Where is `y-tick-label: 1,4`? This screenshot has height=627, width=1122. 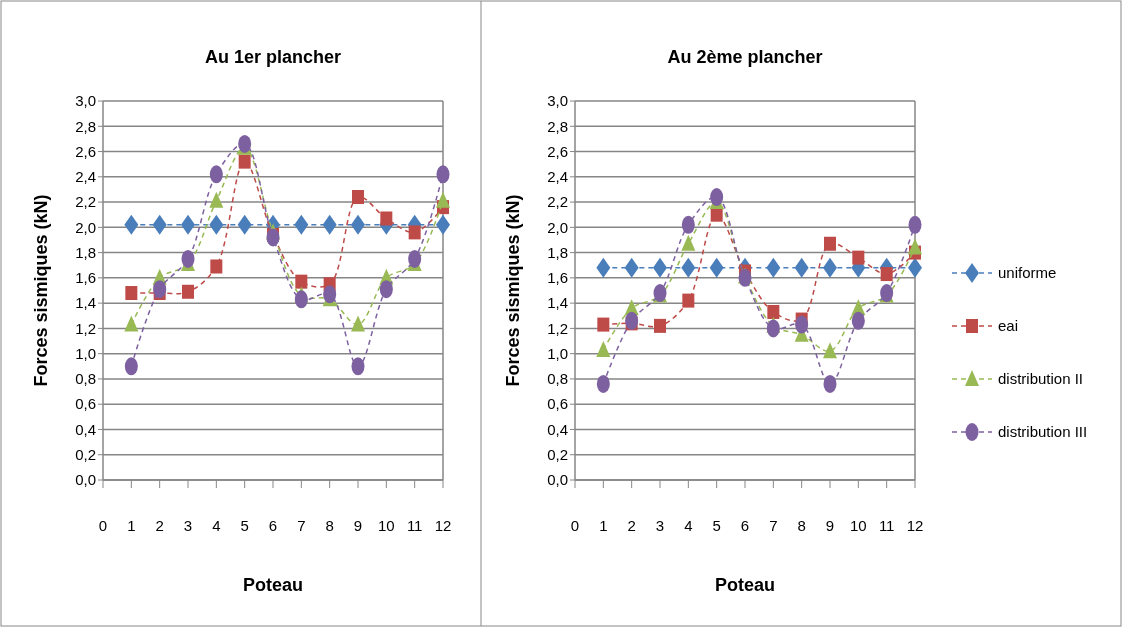 y-tick-label: 1,4 is located at coordinates (557, 303).